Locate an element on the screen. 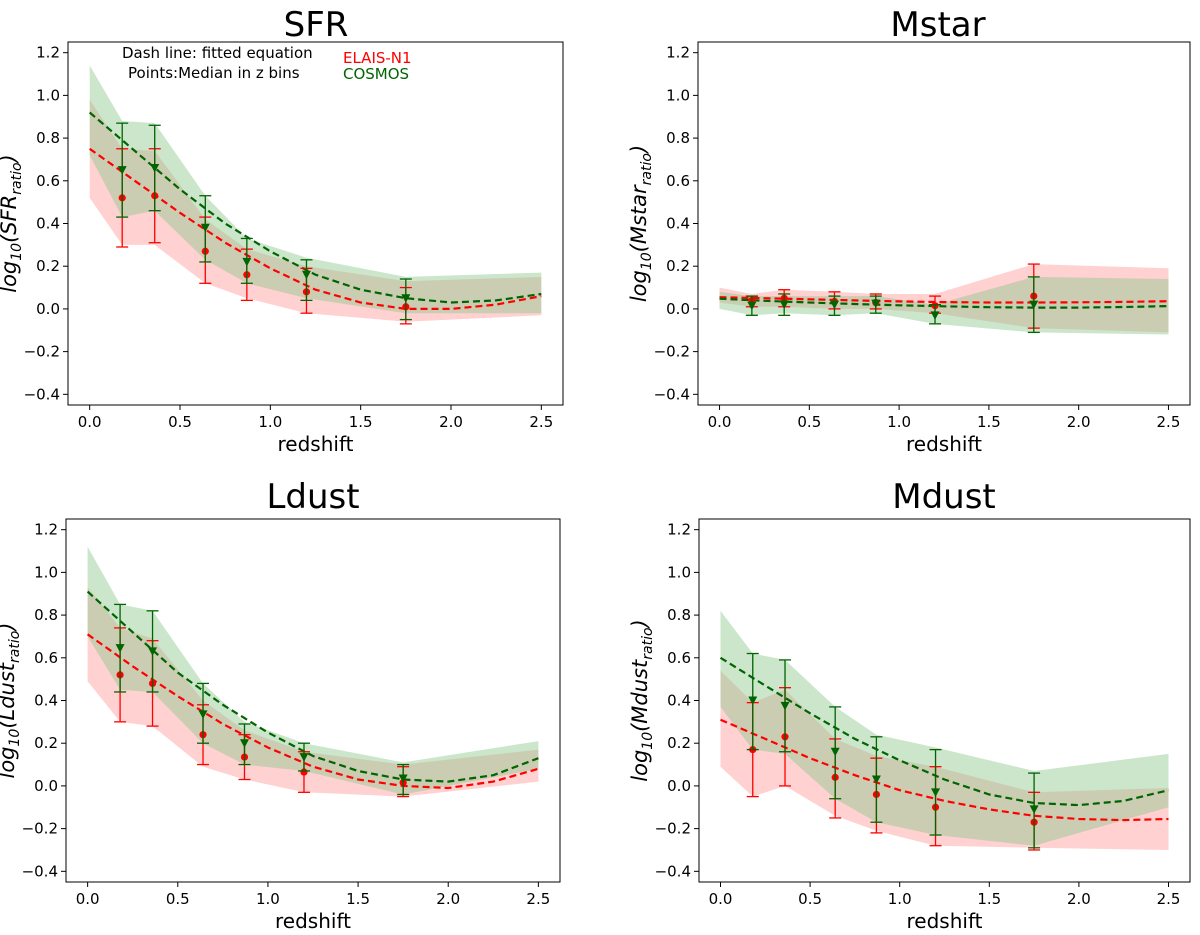 The height and width of the screenshot is (935, 1200). y-axis-label: log10(SFRratio) is located at coordinates (12, 223).